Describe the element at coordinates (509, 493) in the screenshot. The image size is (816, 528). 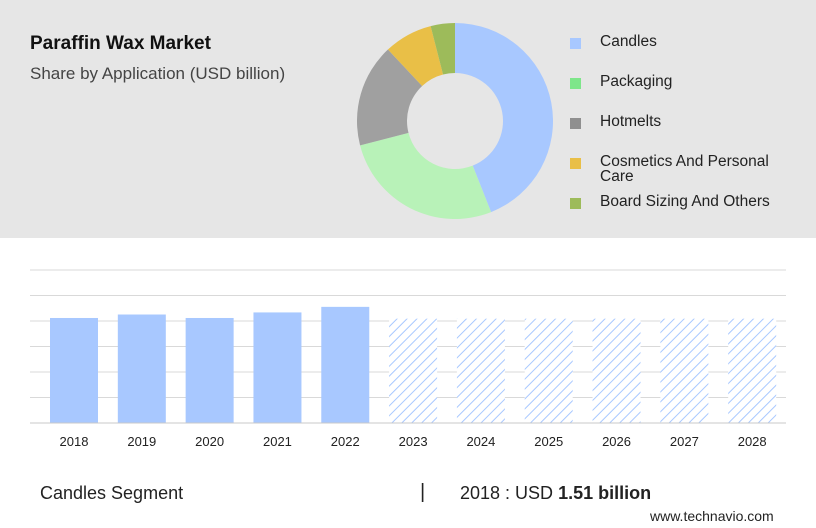
I see `stat-prefix: 2018 : USD` at that location.